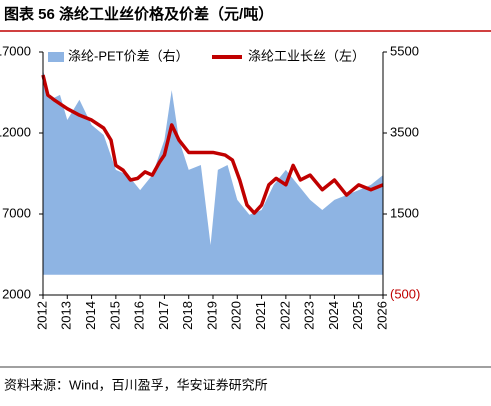  What do you see at coordinates (381, 315) in the screenshot?
I see `x-tick-label: 2026` at bounding box center [381, 315].